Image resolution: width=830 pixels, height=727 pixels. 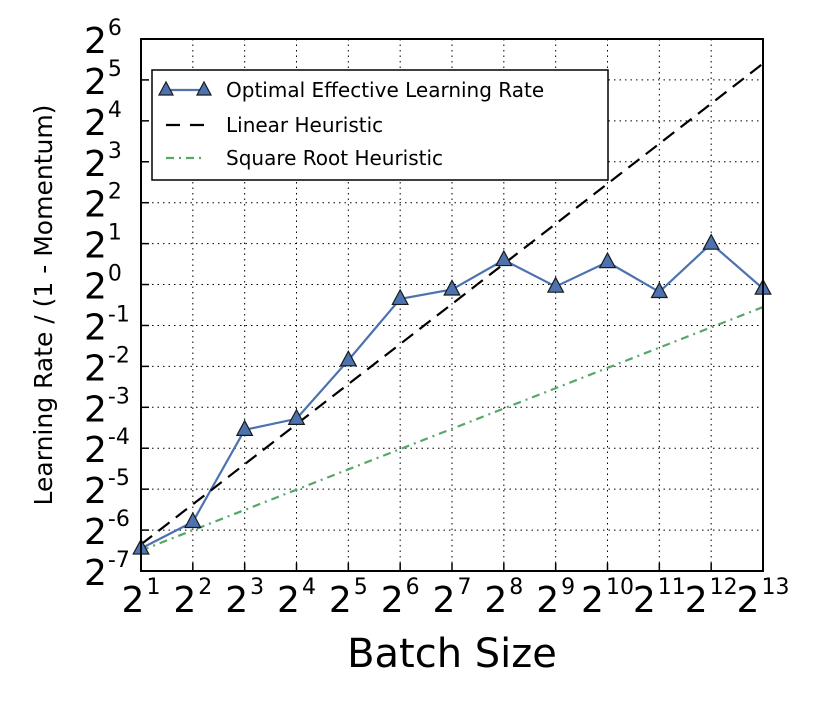 I want to click on y-axis-label: Learning Rate / (1 - Momentum), so click(x=43, y=305).